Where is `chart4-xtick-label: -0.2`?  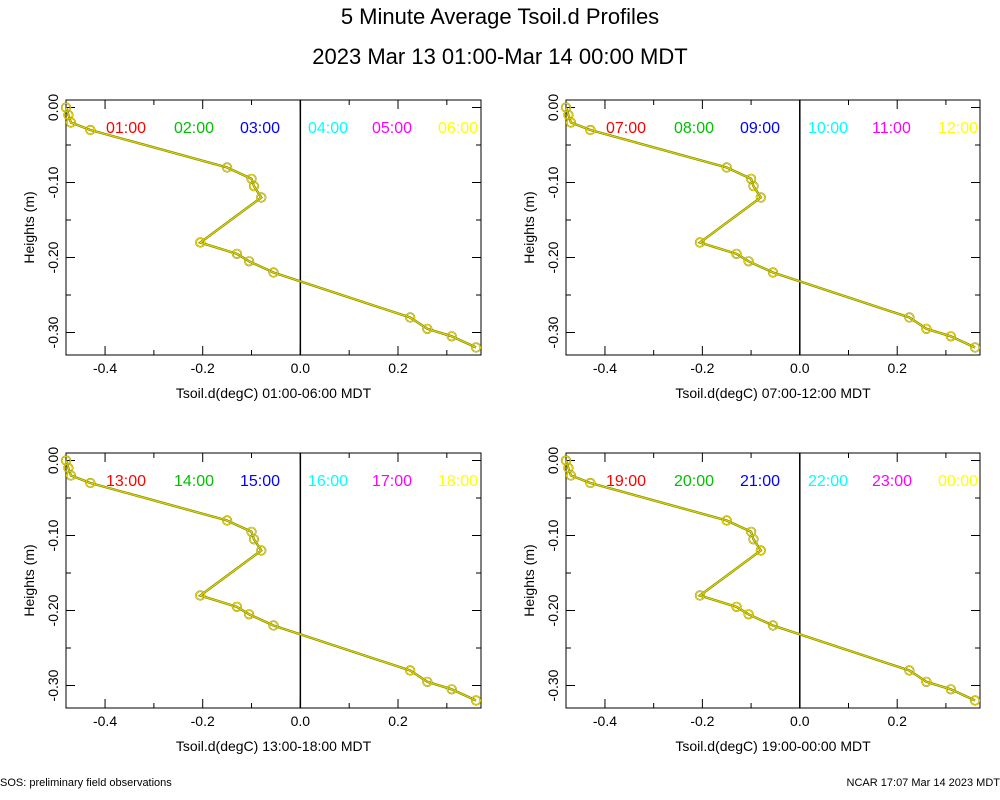
chart4-xtick-label: -0.2 is located at coordinates (702, 721).